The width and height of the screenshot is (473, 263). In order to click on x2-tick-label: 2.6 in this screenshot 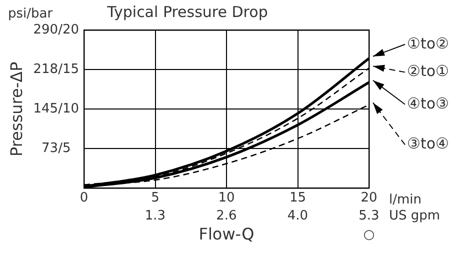, I will do `click(226, 216)`.